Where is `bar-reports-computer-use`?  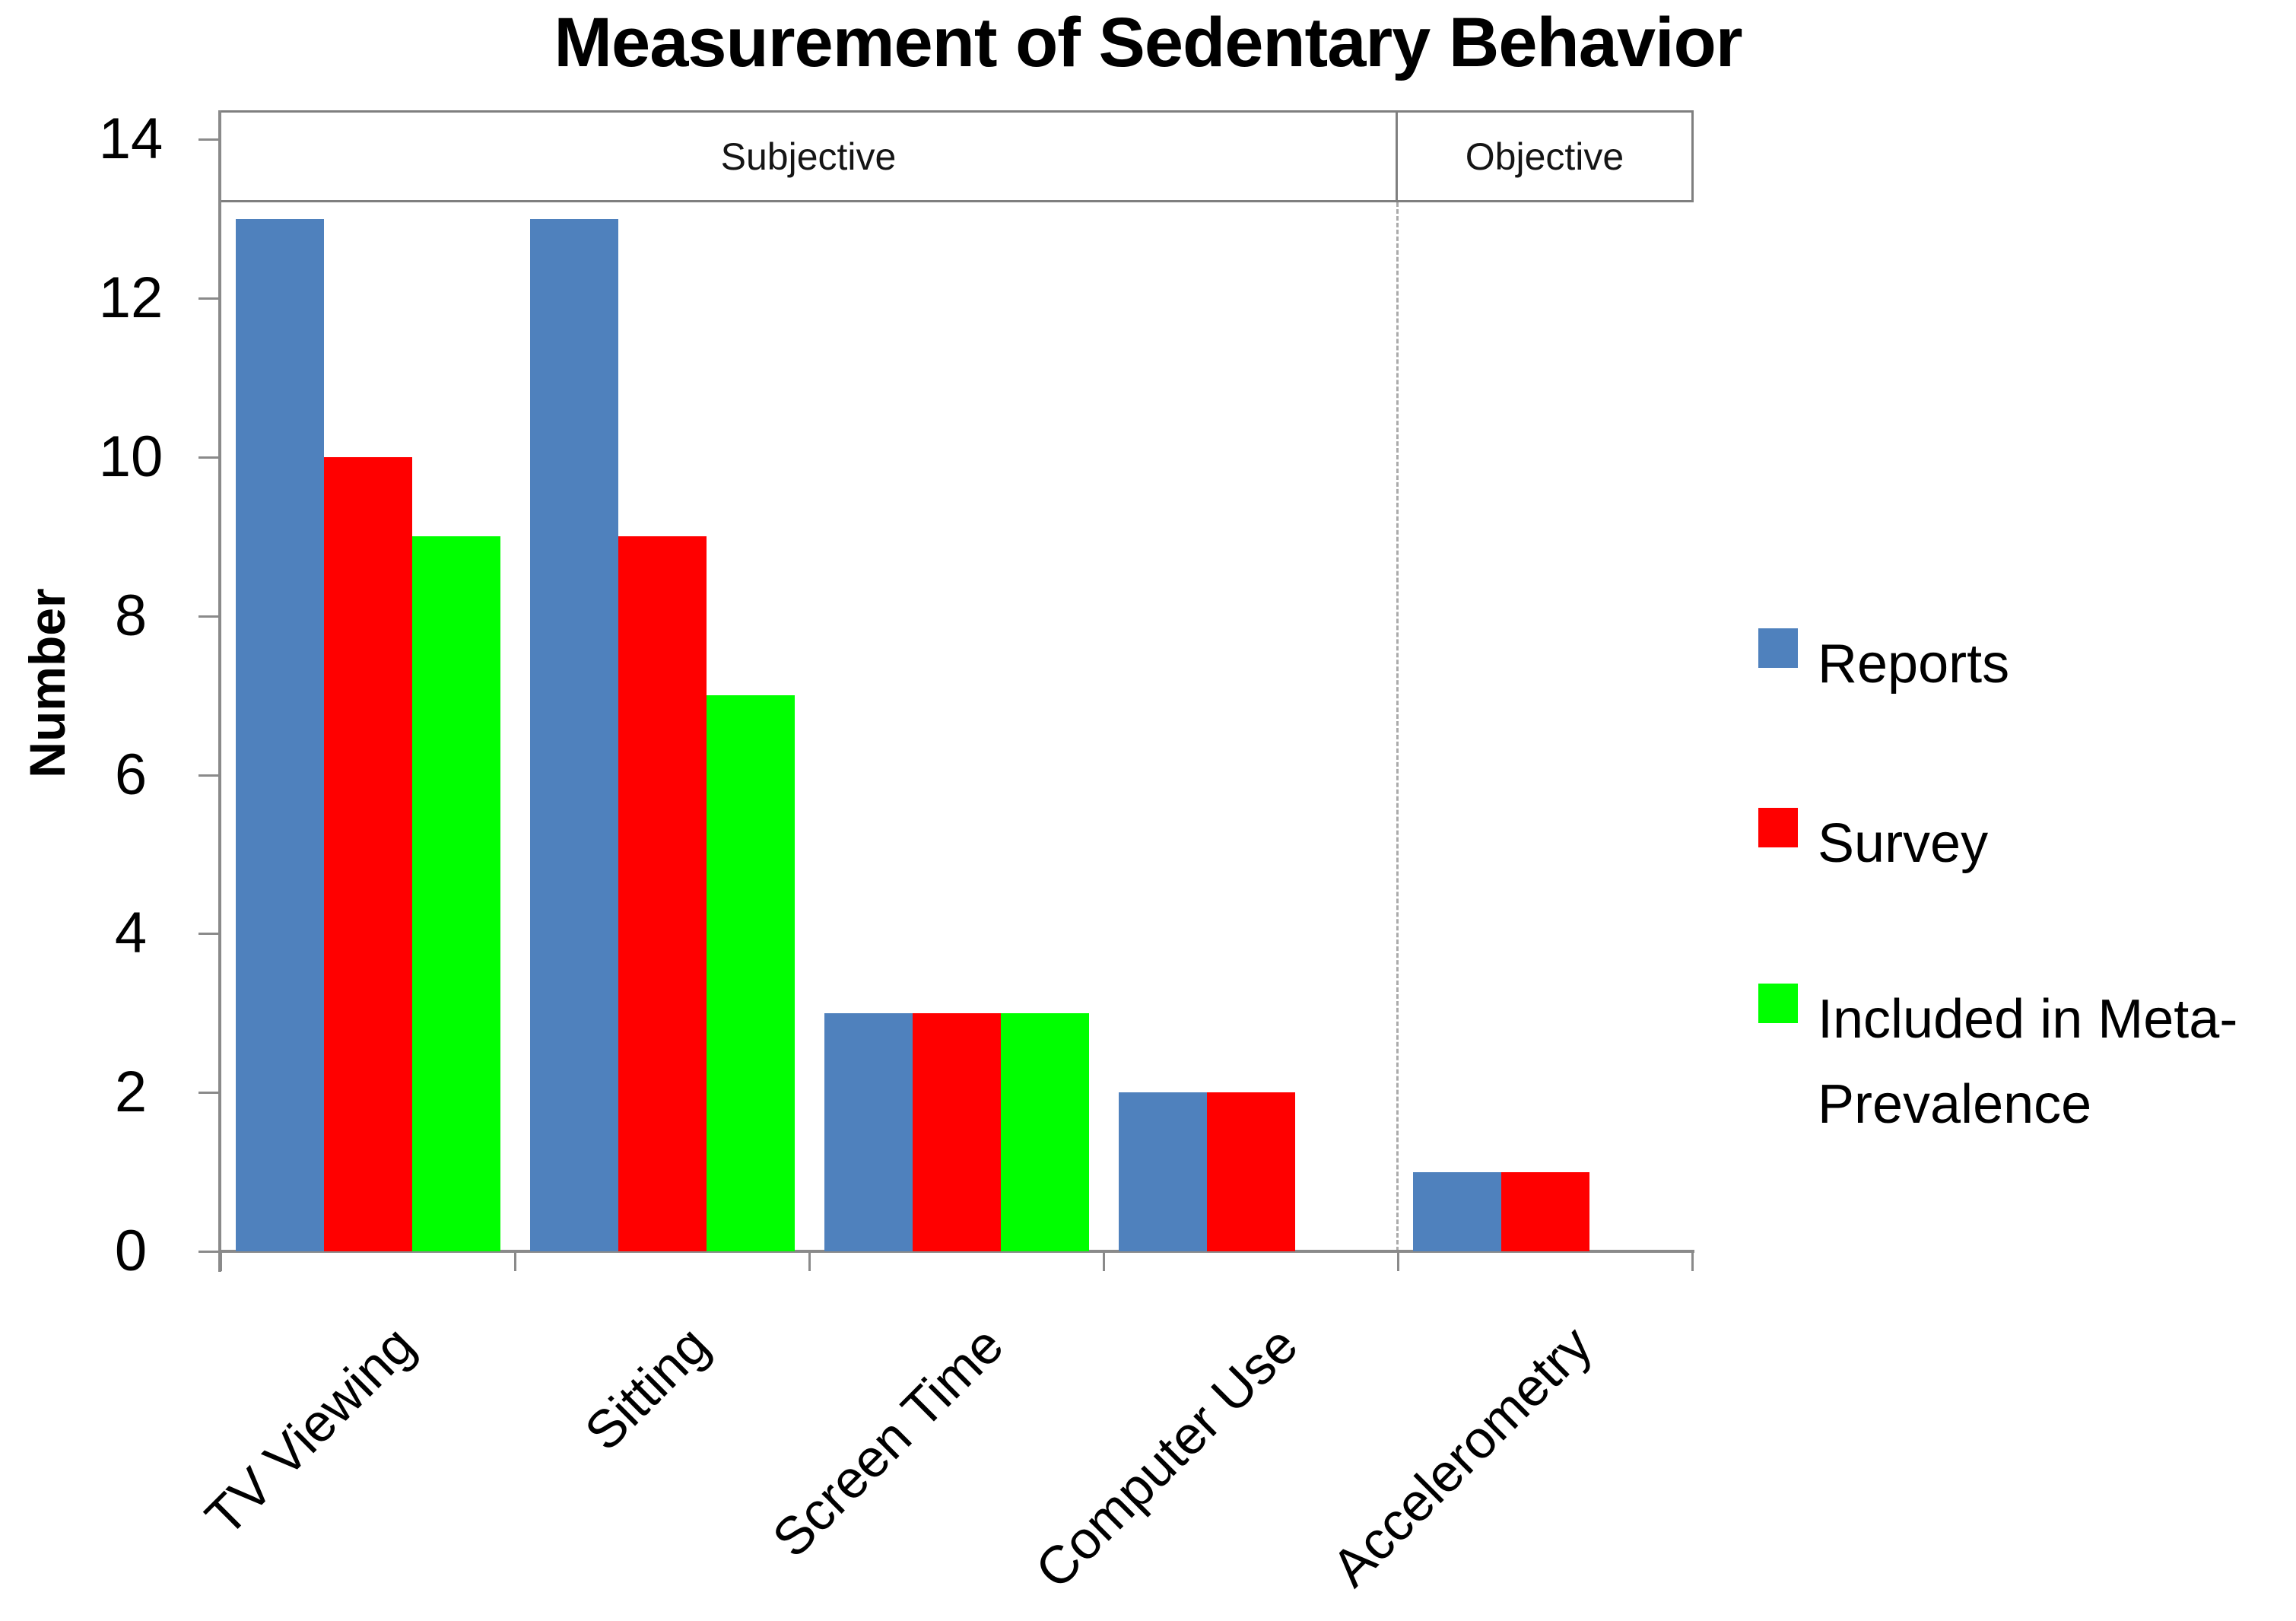
bar-reports-computer-use is located at coordinates (1163, 1171).